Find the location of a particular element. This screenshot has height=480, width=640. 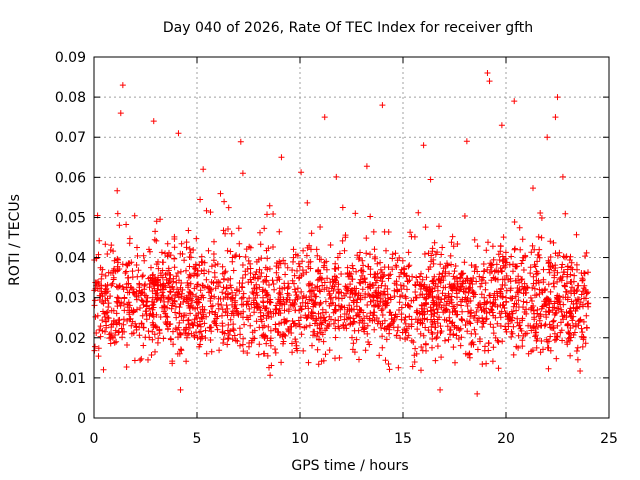

x-tick-label: 10 is located at coordinates (300, 439).